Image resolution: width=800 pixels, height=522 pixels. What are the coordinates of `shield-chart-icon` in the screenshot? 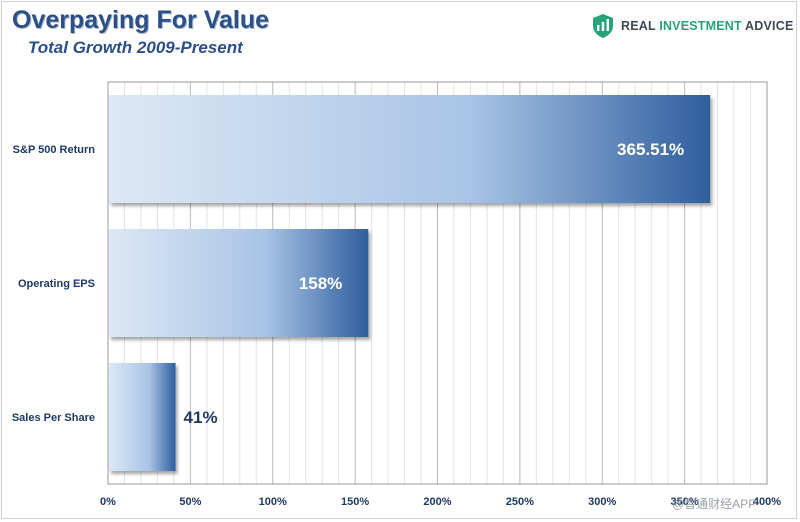 It's located at (603, 26).